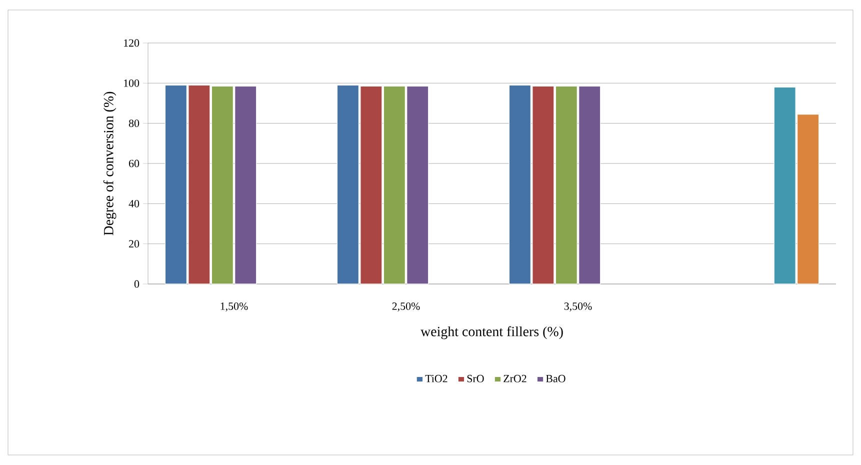 This screenshot has height=465, width=861. Describe the element at coordinates (578, 307) in the screenshot. I see `x-tick-label: 3,50%` at that location.